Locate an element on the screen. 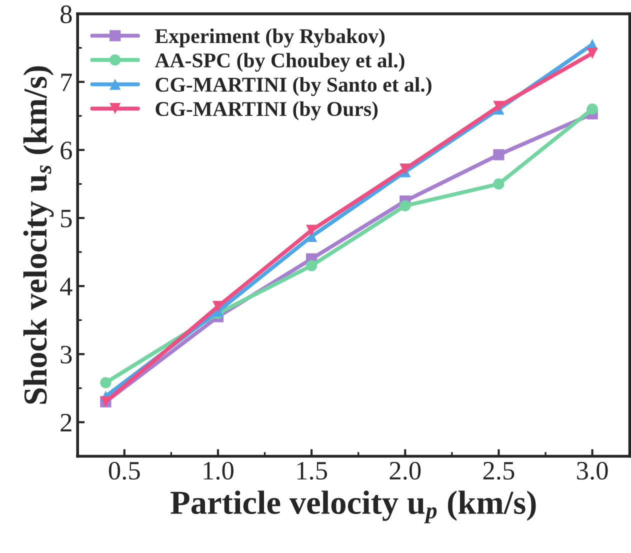 The width and height of the screenshot is (631, 553). x-axis-title: Particle velocity u$_{p}$ (km/s) is located at coordinates (353, 507).